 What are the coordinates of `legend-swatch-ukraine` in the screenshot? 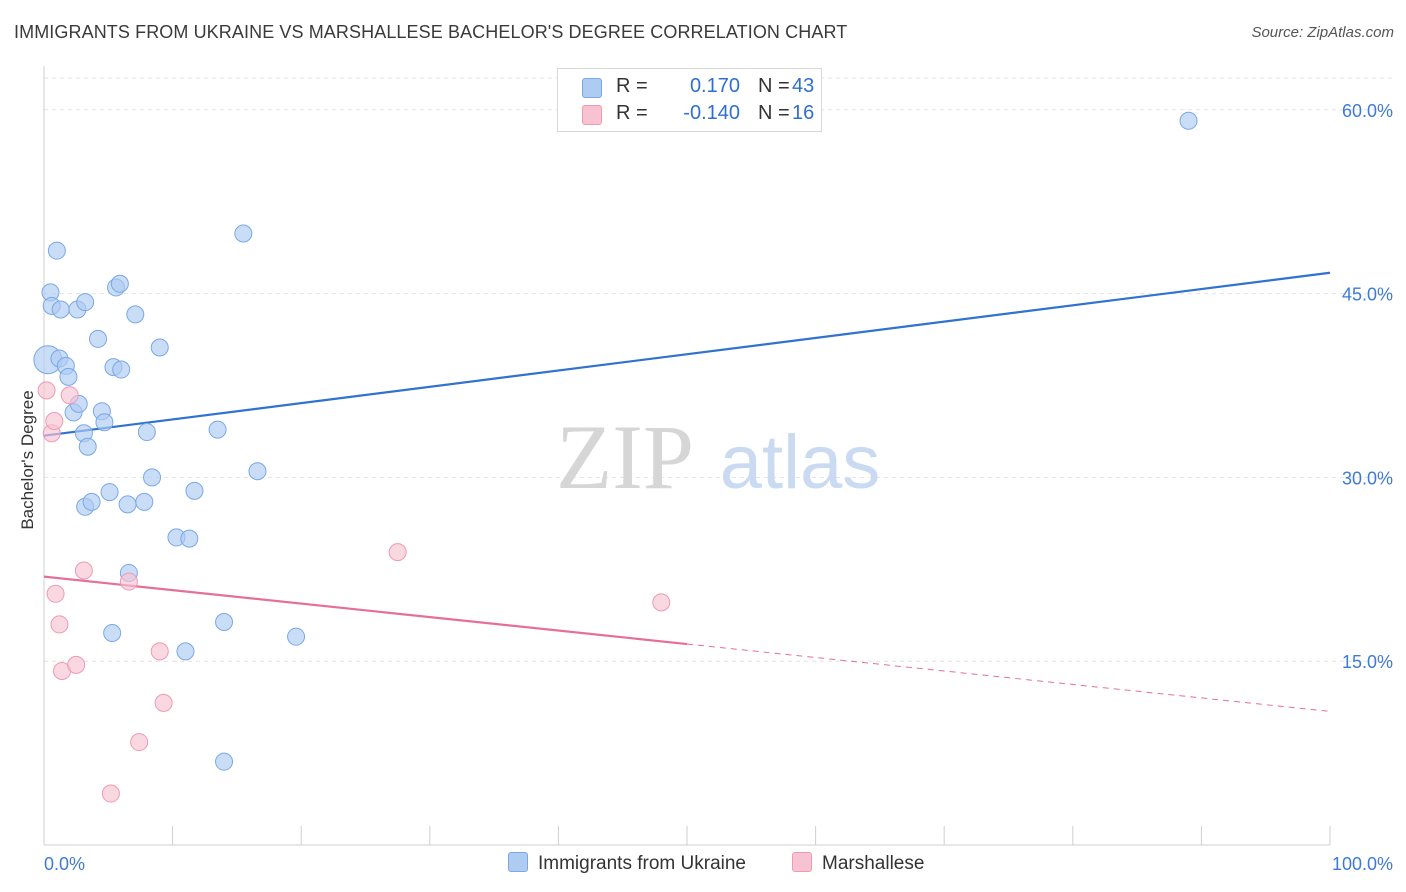 It's located at (592, 88).